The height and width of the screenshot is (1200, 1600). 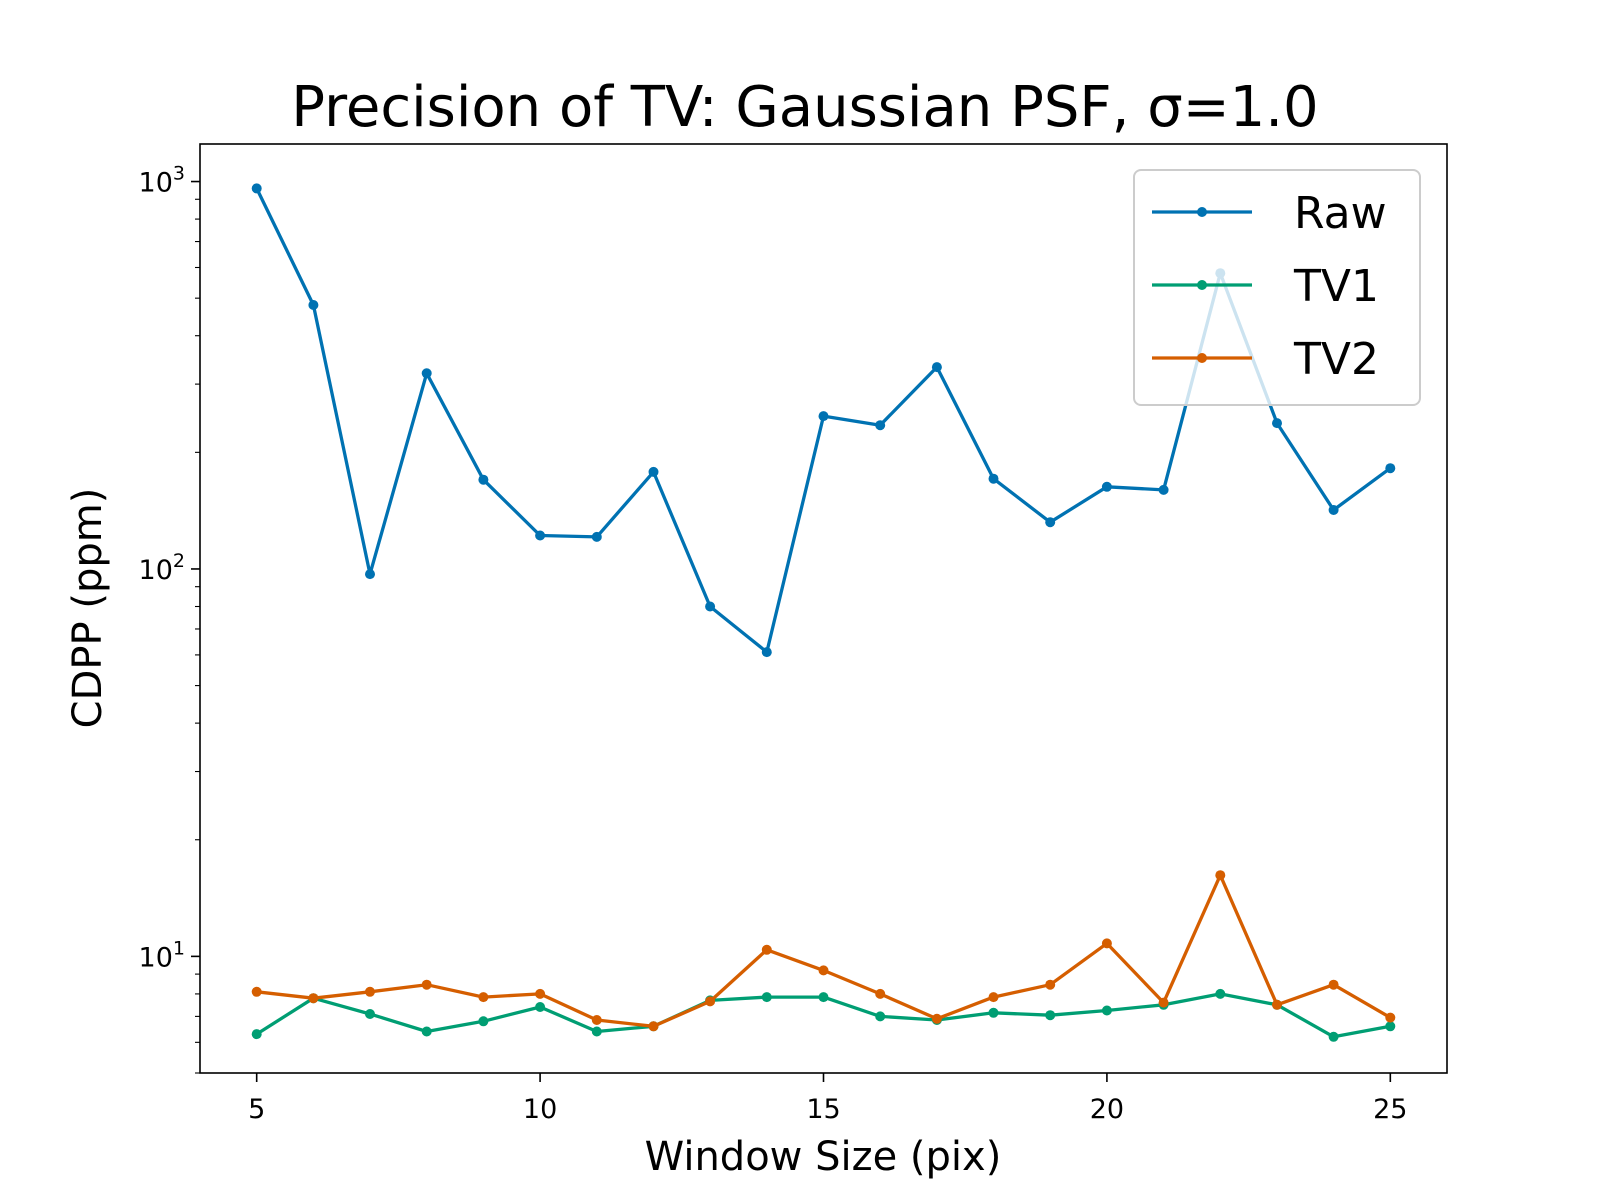 What do you see at coordinates (824, 950) in the screenshot?
I see `series-line-tv2` at bounding box center [824, 950].